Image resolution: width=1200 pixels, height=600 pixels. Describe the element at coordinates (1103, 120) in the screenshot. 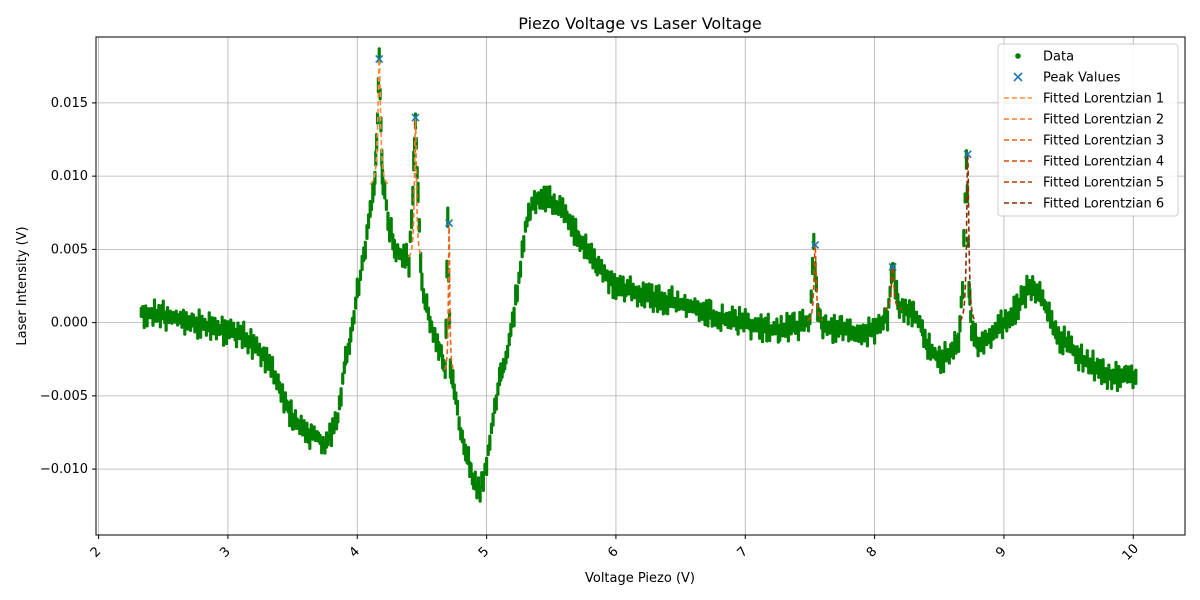

I see `legend-label: Fitted Lorentzian 2` at that location.